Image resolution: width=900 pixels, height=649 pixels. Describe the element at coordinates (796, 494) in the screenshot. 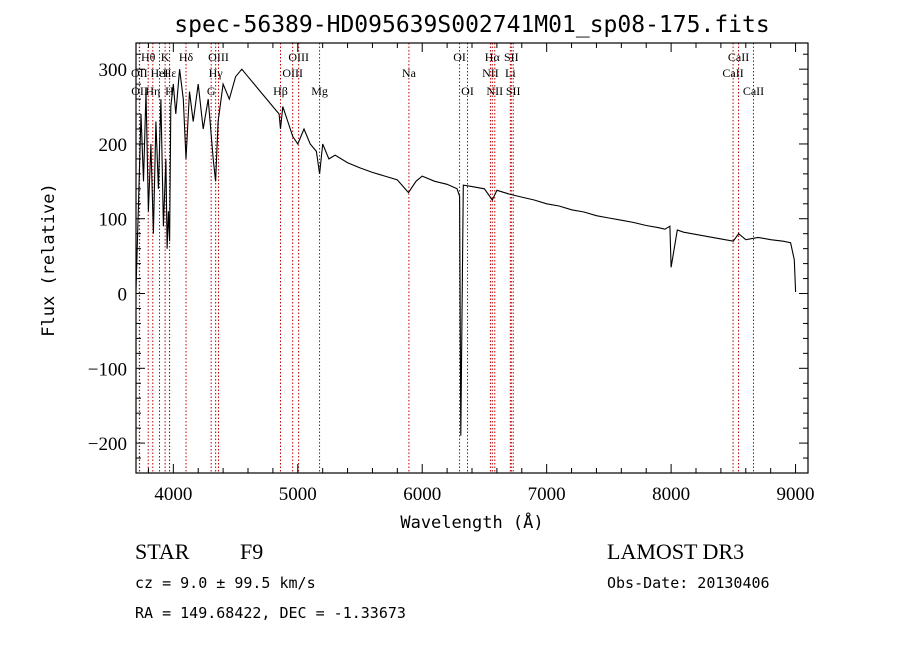

I see `x-tick-label-5: 9000` at that location.